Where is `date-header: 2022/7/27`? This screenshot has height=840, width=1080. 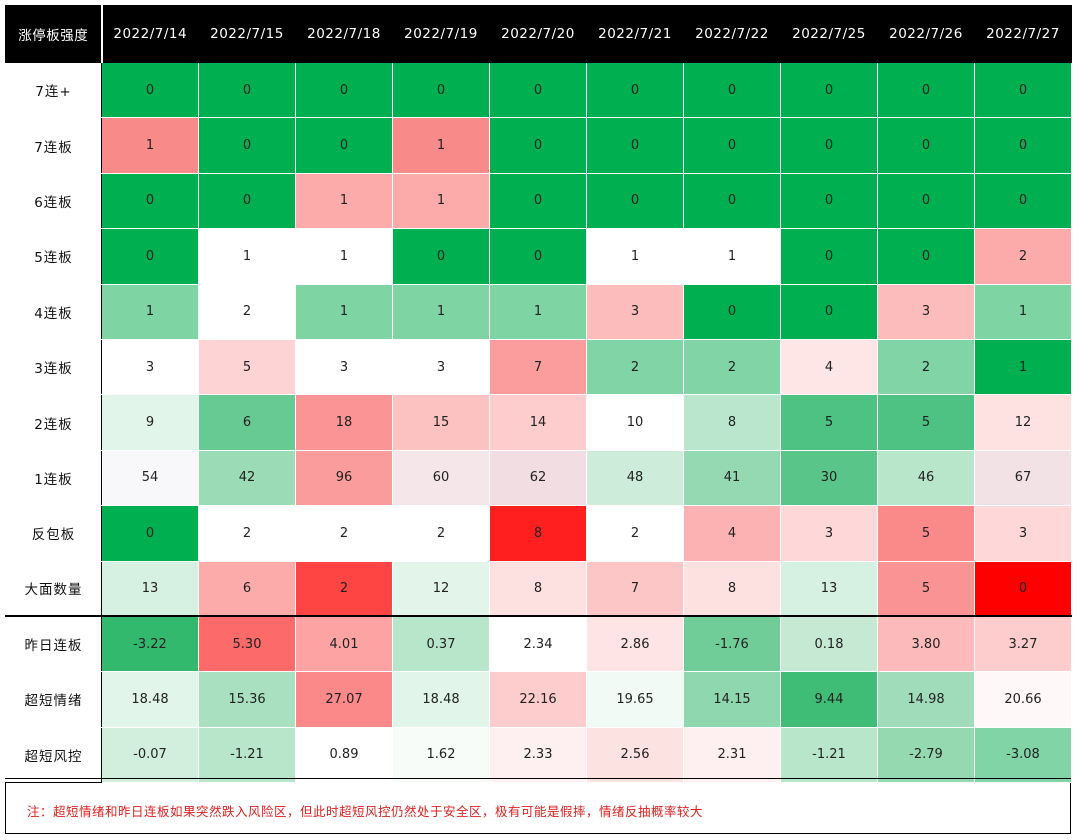
date-header: 2022/7/27 is located at coordinates (1023, 34).